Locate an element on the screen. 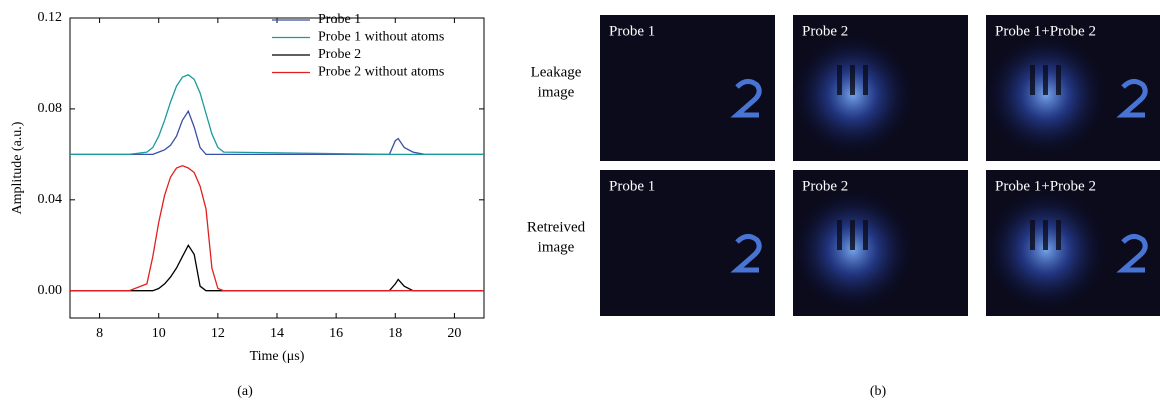  x-tick-label: 18 is located at coordinates (395, 333).